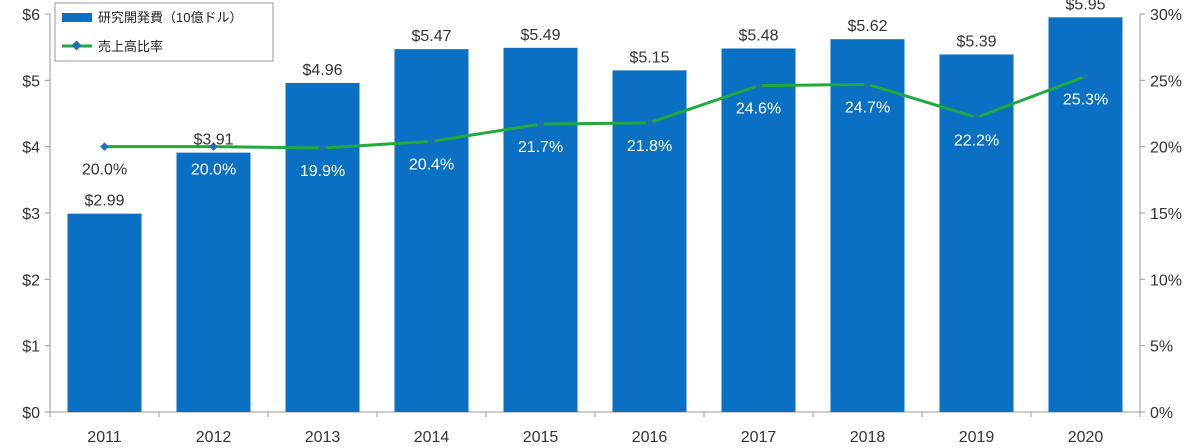  Describe the element at coordinates (867, 107) in the screenshot. I see `line-value-label: 24.7%` at that location.